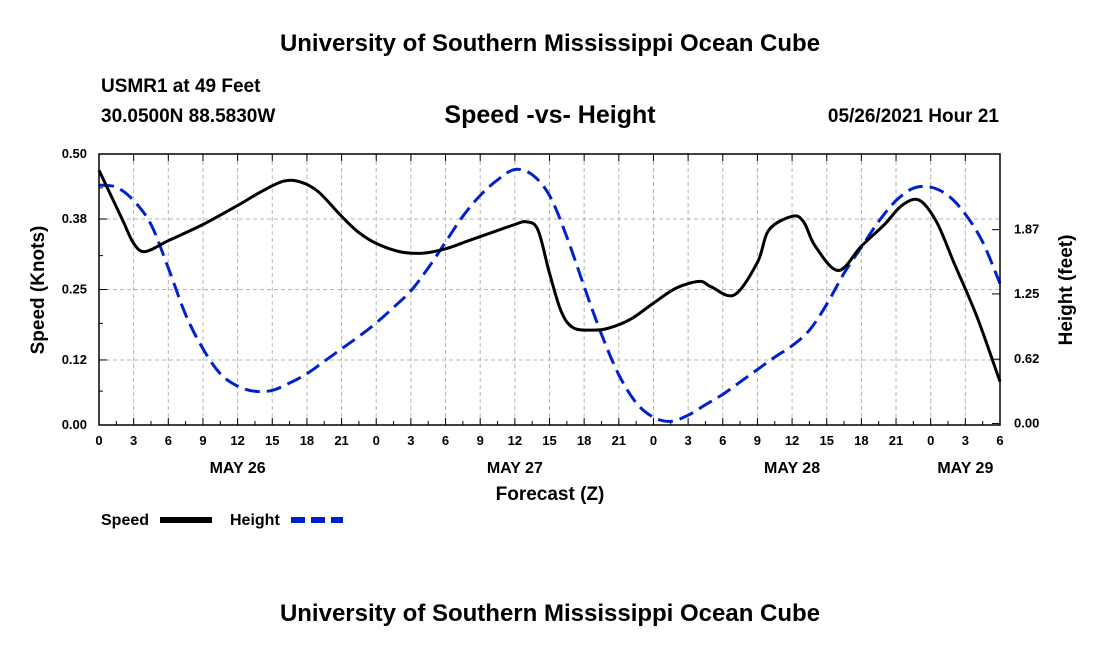 This screenshot has height=650, width=1100. What do you see at coordinates (913, 116) in the screenshot?
I see `datestamp-label: 05/26/2021 Hour 21` at bounding box center [913, 116].